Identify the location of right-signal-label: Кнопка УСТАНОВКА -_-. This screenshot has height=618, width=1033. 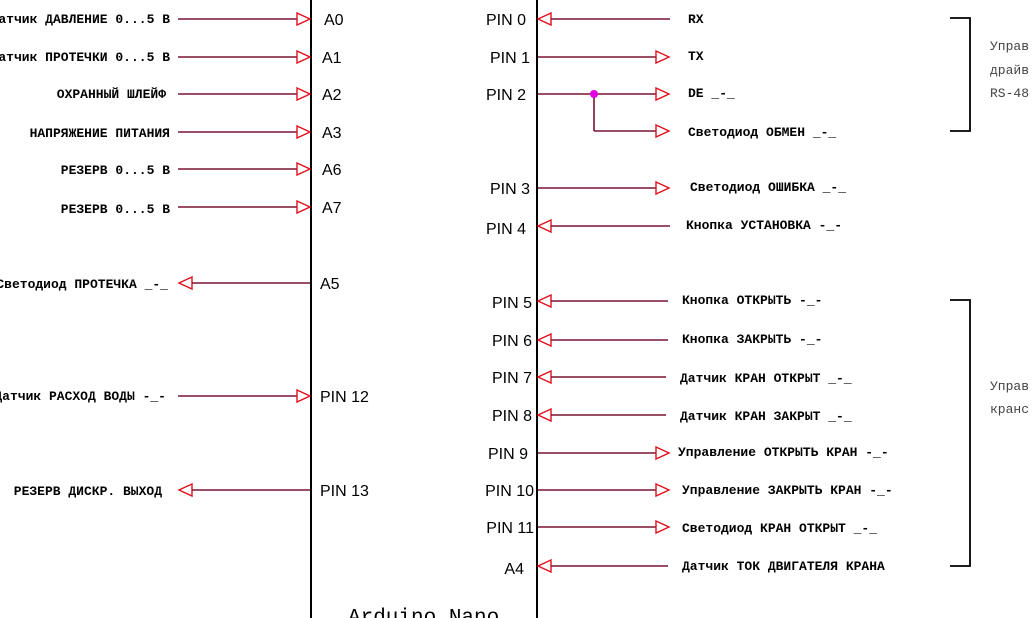
(764, 225).